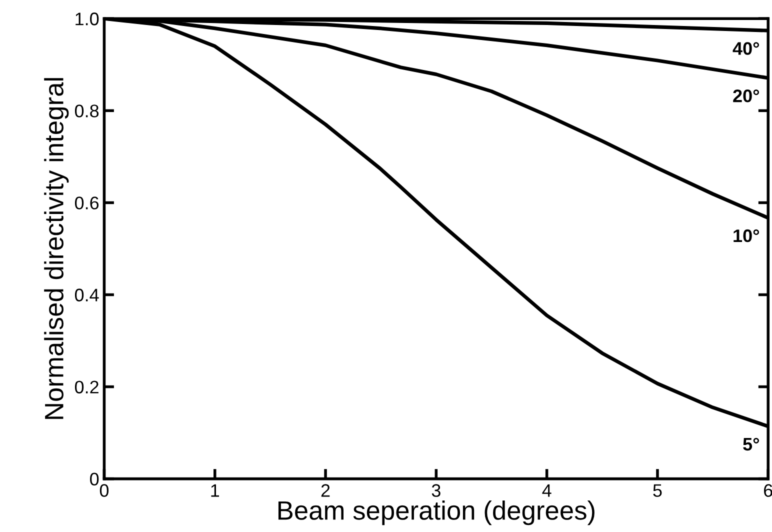 This screenshot has width=772, height=532. I want to click on x-tick-label: 4, so click(547, 490).